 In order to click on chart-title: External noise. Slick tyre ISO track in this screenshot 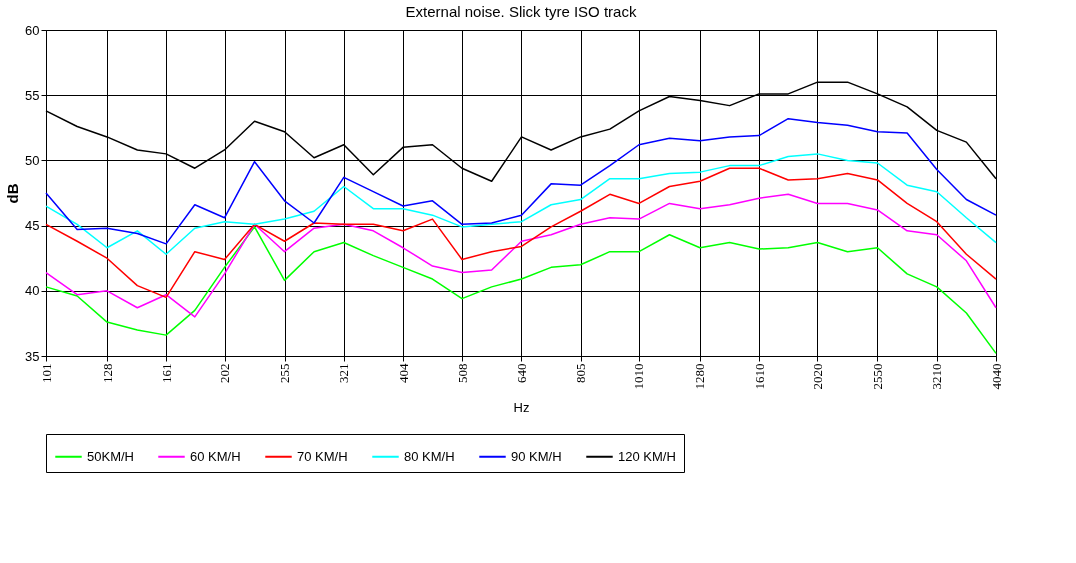, I will do `click(521, 11)`.